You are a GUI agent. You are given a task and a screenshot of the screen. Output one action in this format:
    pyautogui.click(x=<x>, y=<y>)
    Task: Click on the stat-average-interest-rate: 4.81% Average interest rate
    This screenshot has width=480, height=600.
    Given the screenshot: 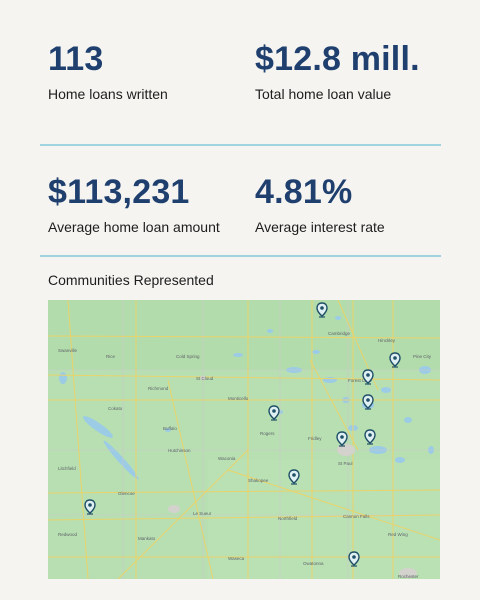 What is the action you would take?
    pyautogui.click(x=320, y=205)
    